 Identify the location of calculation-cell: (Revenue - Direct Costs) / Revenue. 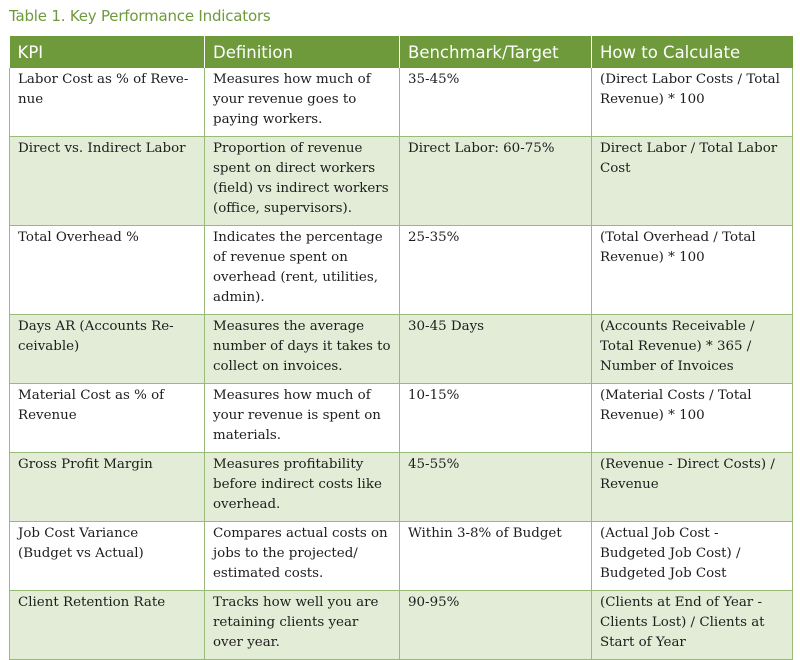
(692, 487).